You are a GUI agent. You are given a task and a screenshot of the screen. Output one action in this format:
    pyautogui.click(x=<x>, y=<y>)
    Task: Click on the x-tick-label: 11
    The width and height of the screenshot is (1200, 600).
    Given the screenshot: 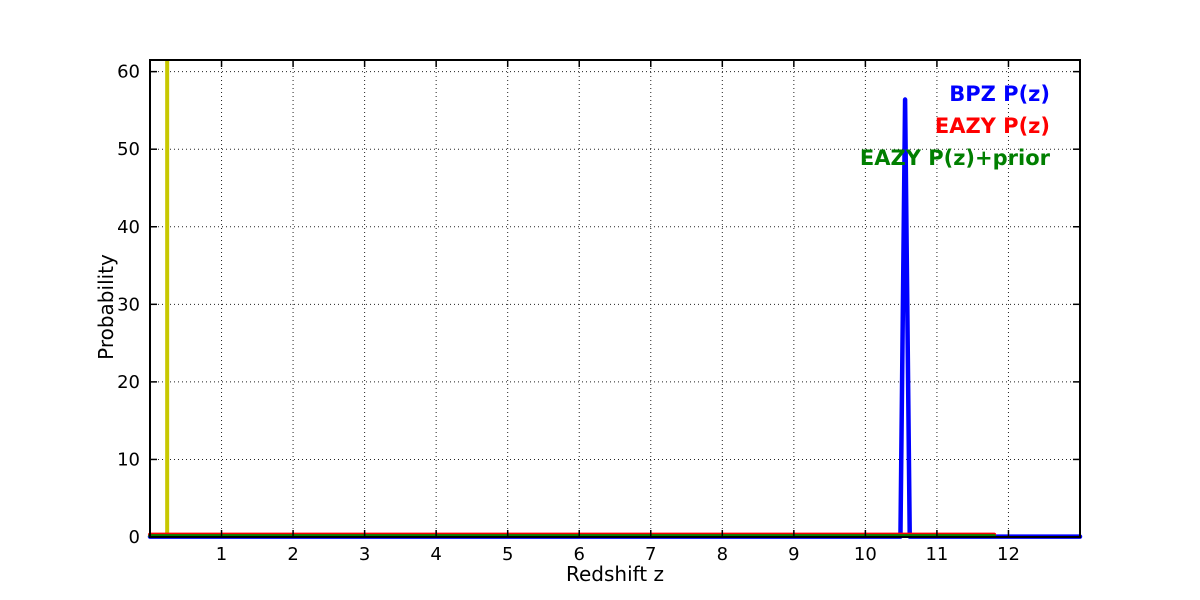 What is the action you would take?
    pyautogui.click(x=936, y=554)
    